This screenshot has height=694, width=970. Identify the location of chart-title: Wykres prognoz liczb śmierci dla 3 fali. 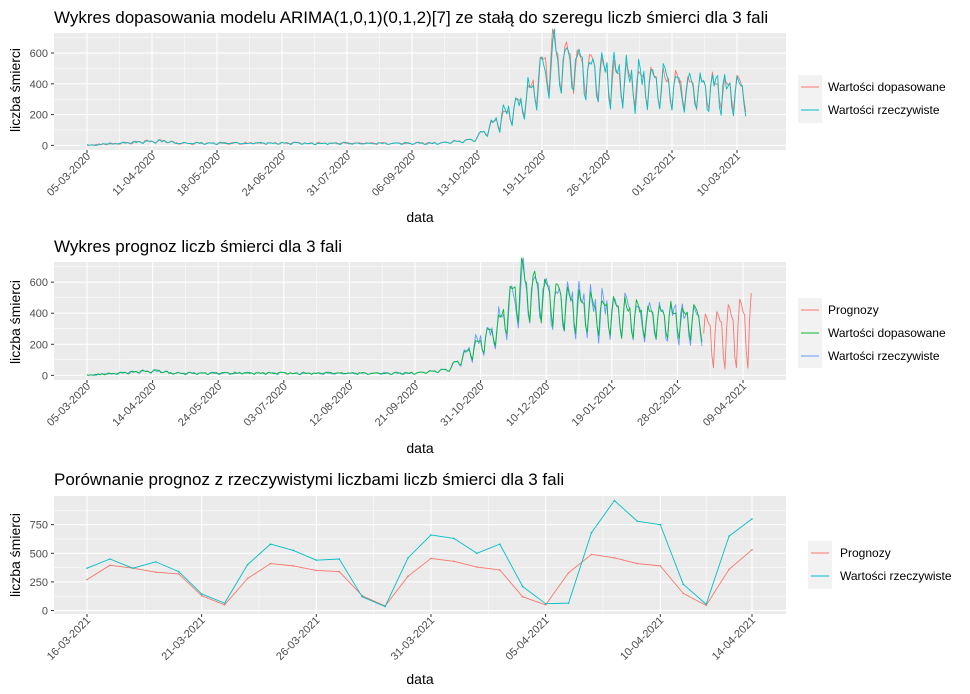
(198, 246).